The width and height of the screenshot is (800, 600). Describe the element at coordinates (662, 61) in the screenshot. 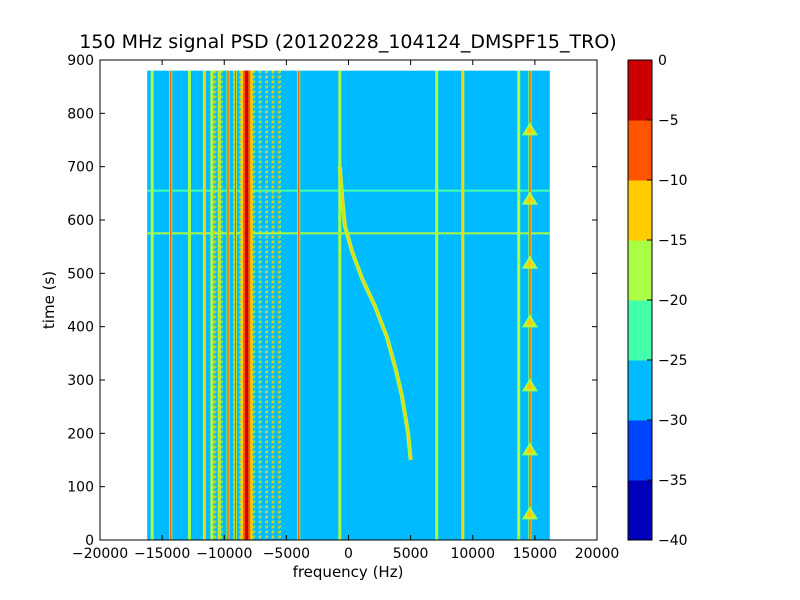

I see `colorbar-tick-label: 0` at that location.